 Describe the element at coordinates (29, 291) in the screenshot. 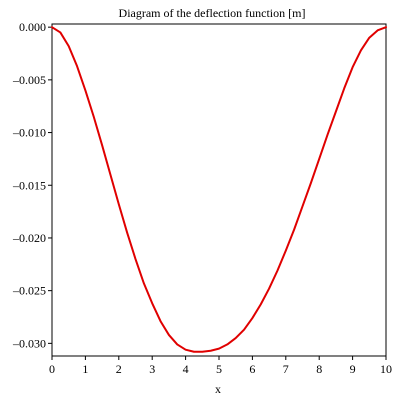

I see `y-tick-label: –0.025` at that location.